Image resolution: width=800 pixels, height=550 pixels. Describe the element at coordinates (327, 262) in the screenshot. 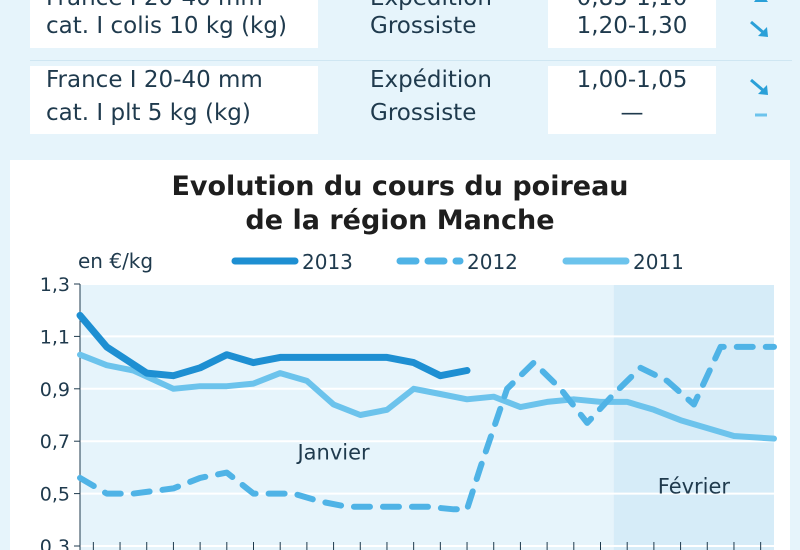

I see `legend-label-2013: 2013` at that location.